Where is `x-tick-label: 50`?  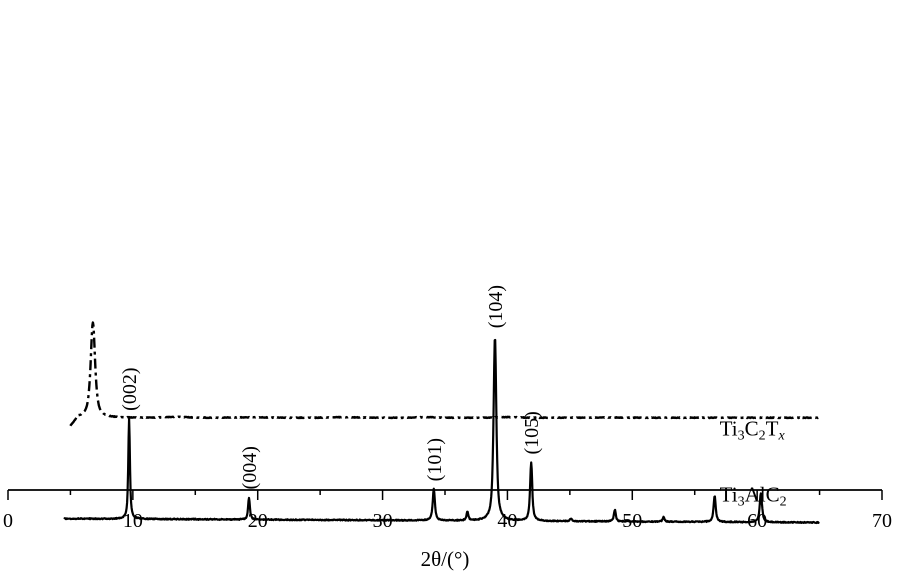
x-tick-label: 50 is located at coordinates (632, 521).